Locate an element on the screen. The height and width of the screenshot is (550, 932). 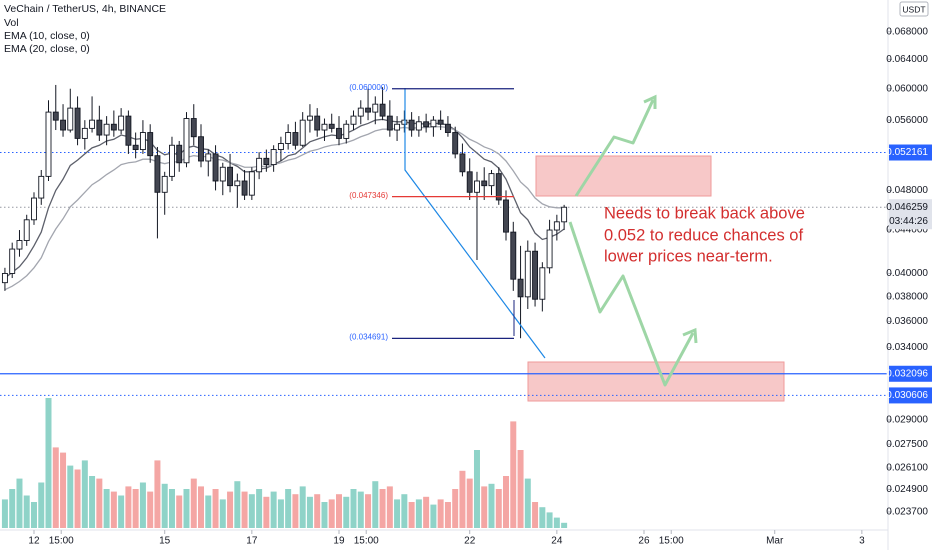
y-tick-label: 0.040000 is located at coordinates (907, 273).